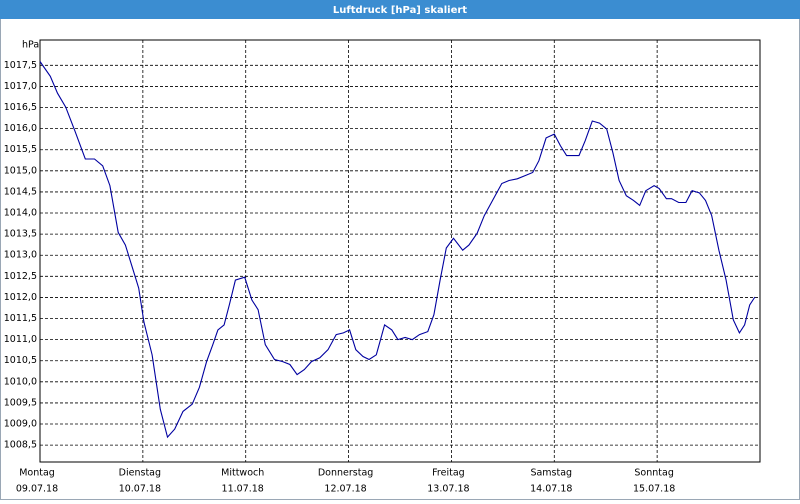 This screenshot has width=800, height=504. What do you see at coordinates (242, 473) in the screenshot?
I see `x-tick-label: Mittwoch` at bounding box center [242, 473].